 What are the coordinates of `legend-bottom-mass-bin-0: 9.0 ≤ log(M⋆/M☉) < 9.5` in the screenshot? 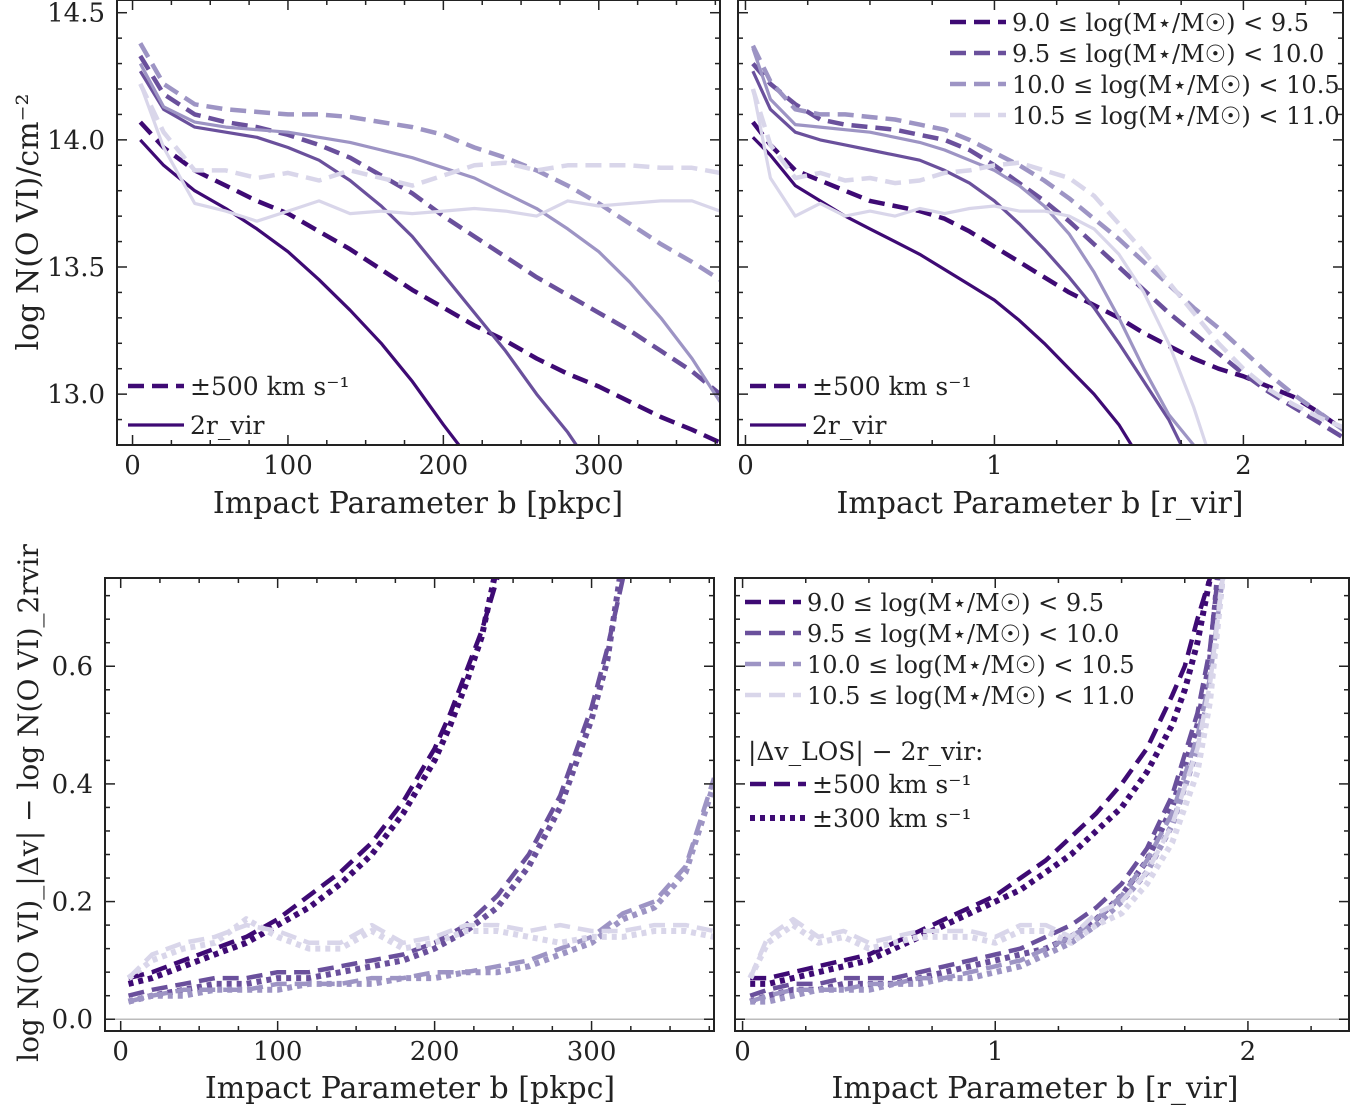 It's located at (924, 603).